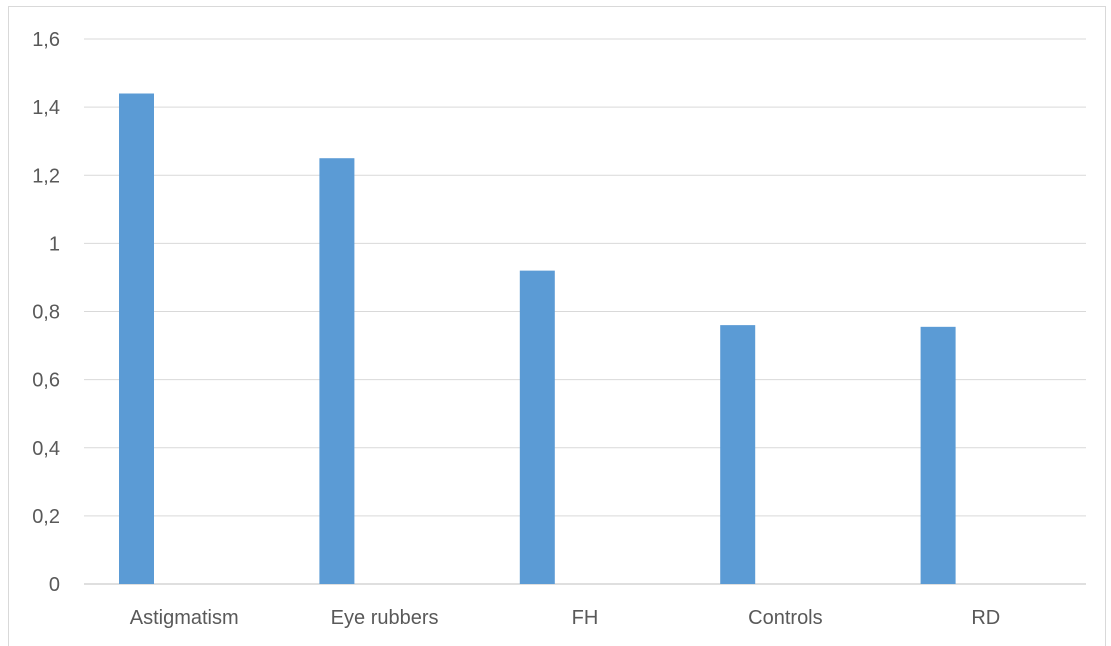 This screenshot has width=1111, height=646. What do you see at coordinates (985, 618) in the screenshot?
I see `x-category-label: RD` at bounding box center [985, 618].